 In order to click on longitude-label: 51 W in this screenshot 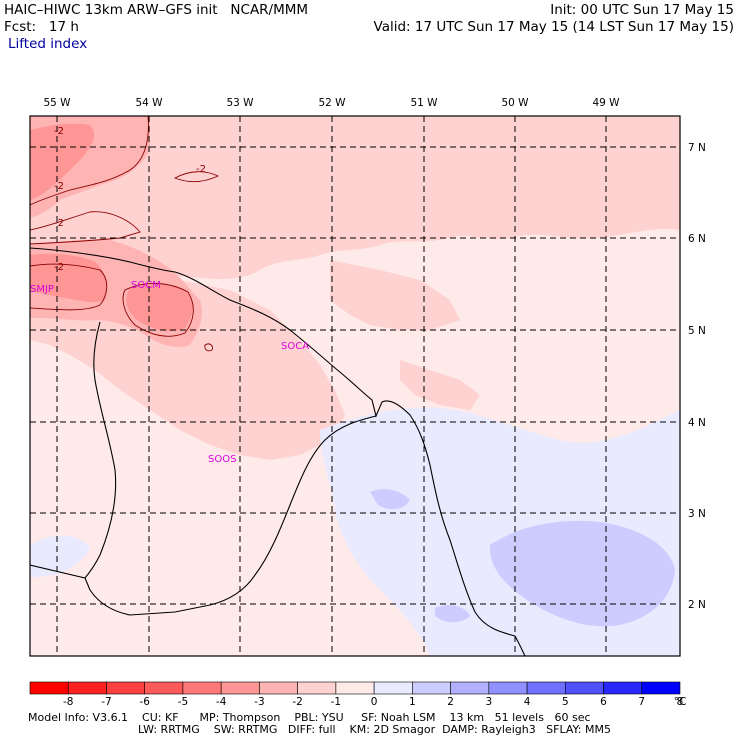, I will do `click(424, 103)`.